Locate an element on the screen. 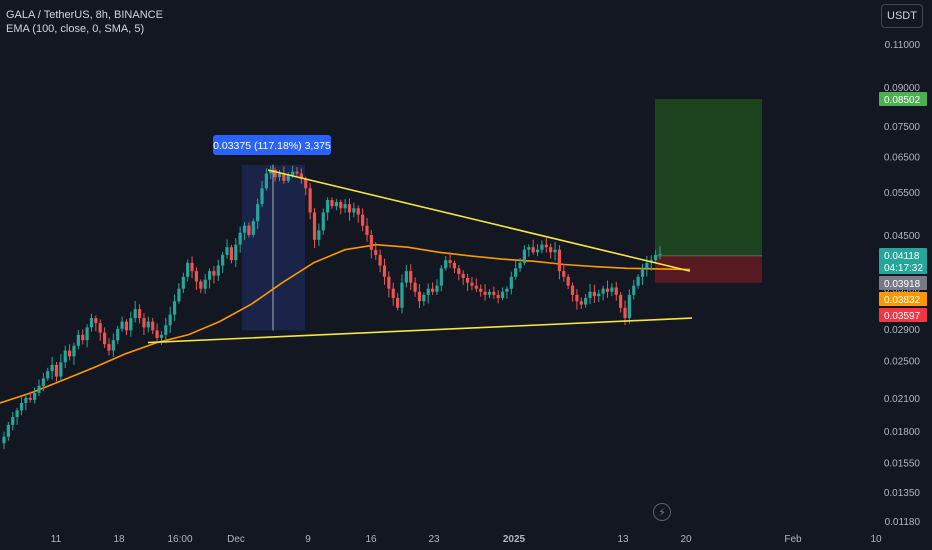  countdown-label: 04:17:32 is located at coordinates (903, 268).